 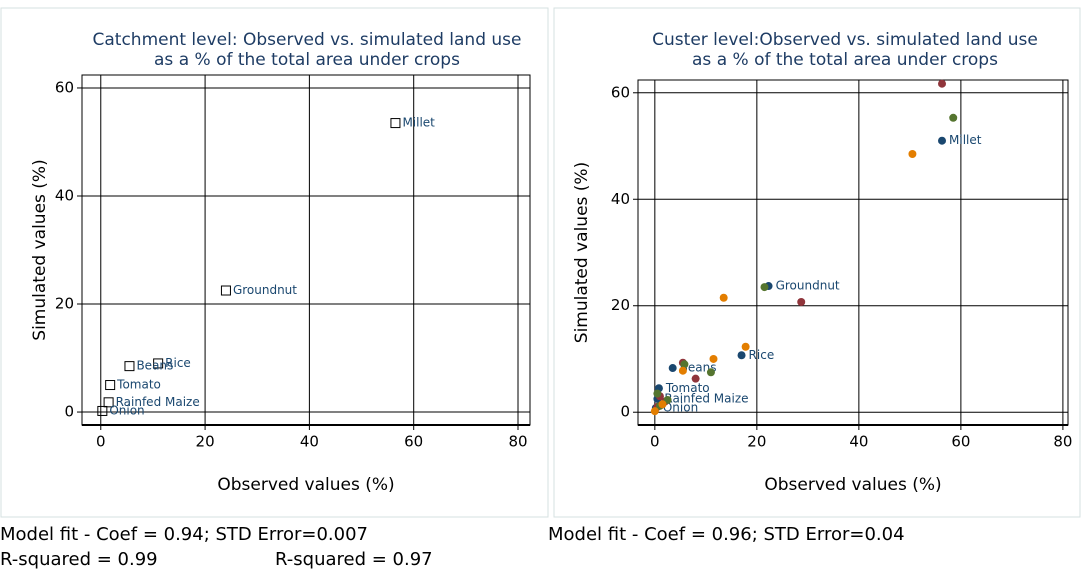 I want to click on caption: R-squared = 0.99, so click(x=79, y=559).